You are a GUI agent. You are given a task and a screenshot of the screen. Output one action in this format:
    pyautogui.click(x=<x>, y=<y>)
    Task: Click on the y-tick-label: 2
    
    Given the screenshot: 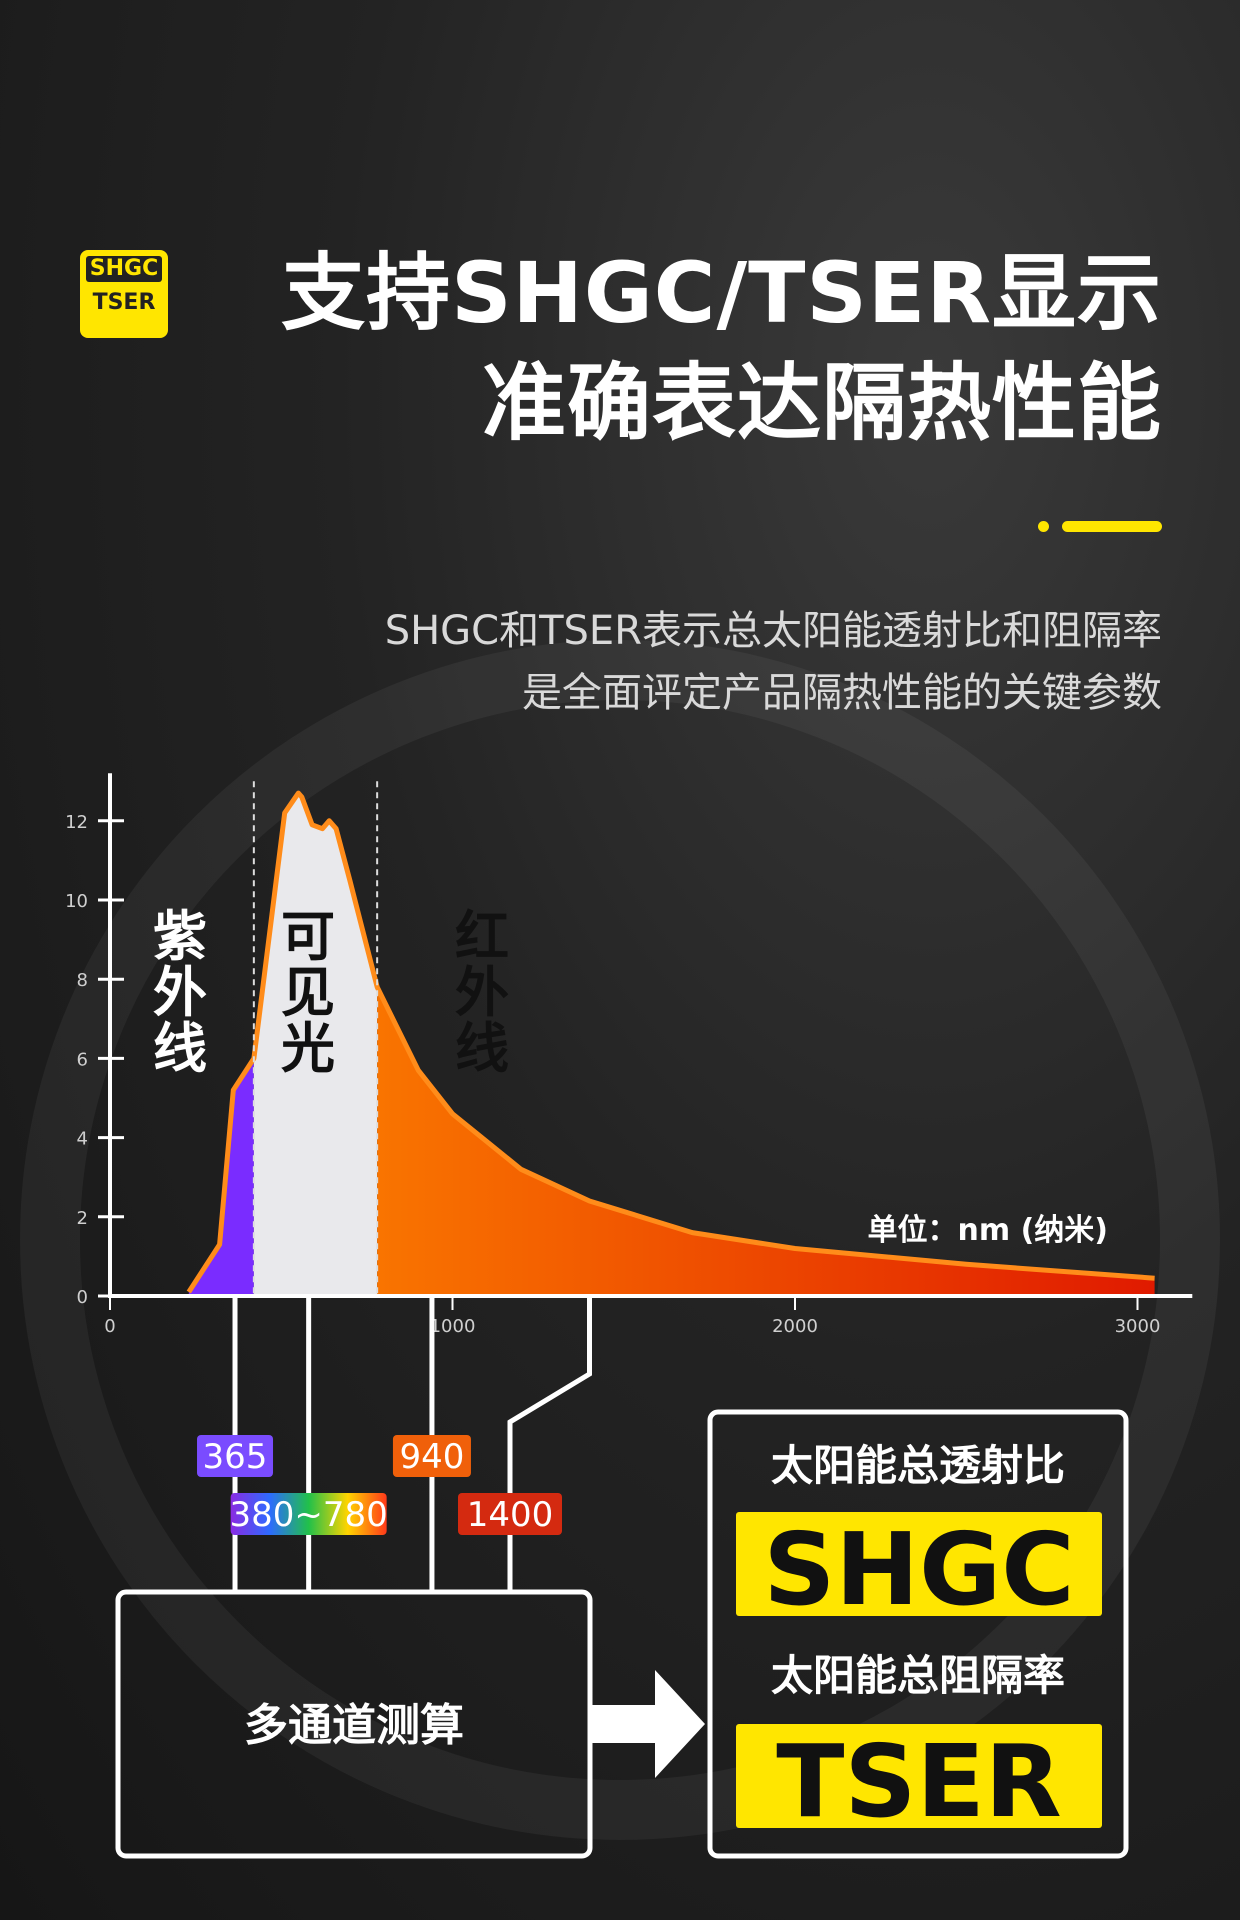 What is the action you would take?
    pyautogui.click(x=82, y=1218)
    